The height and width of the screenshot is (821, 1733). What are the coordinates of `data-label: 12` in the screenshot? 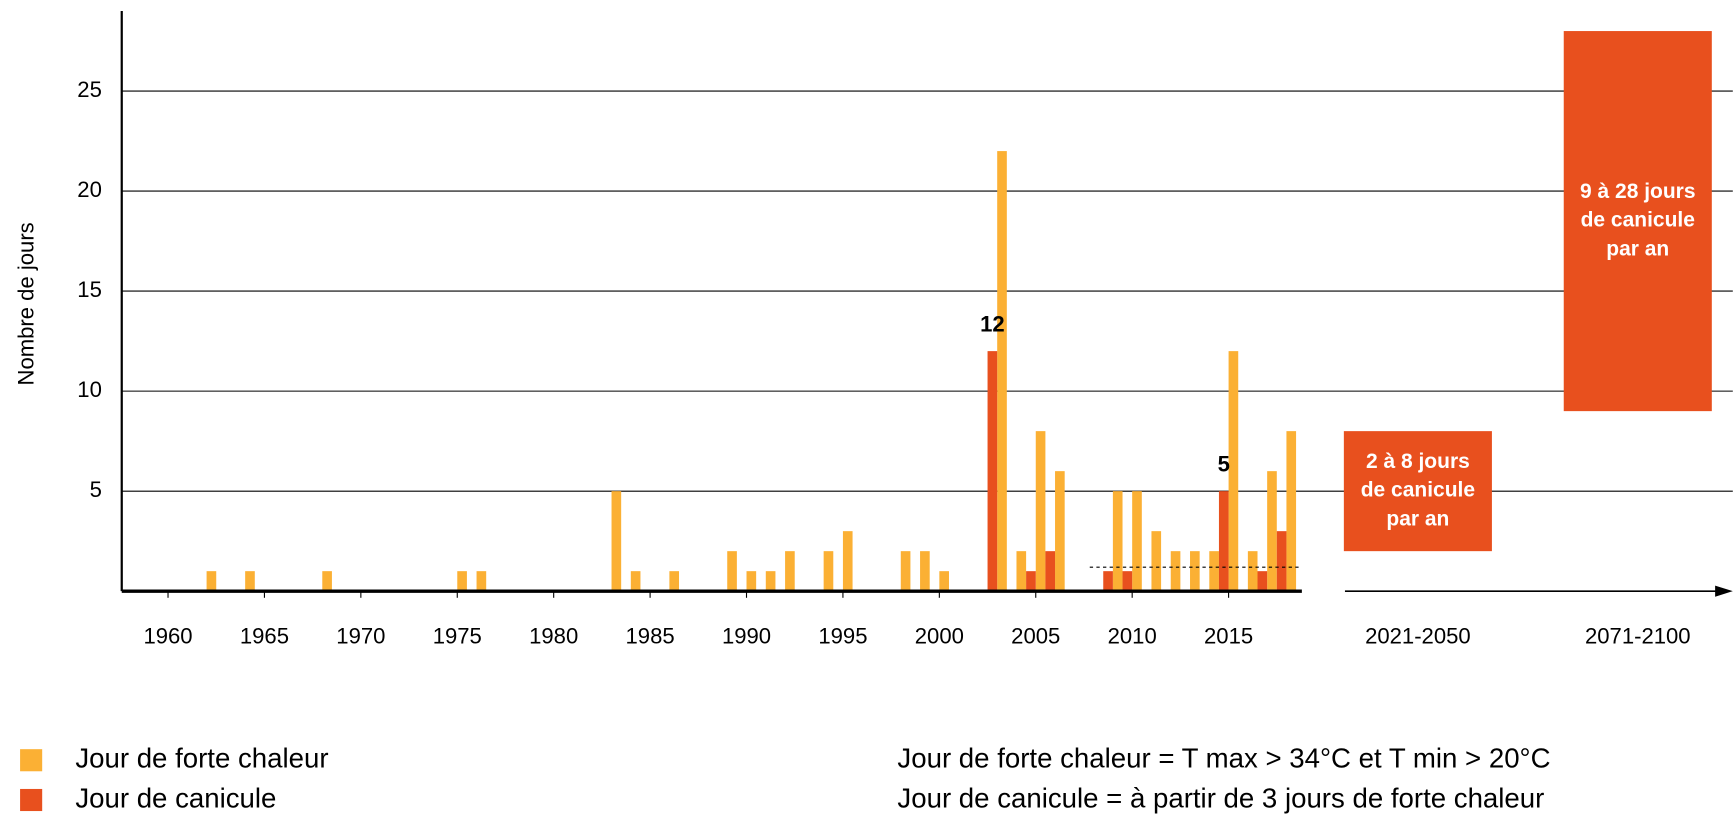 It's located at (992, 324).